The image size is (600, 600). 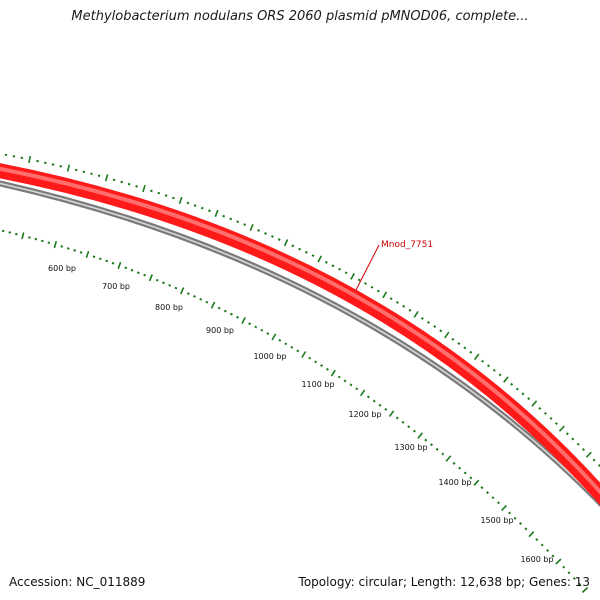 What do you see at coordinates (169, 307) in the screenshot?
I see `scale-label: 800 bp` at bounding box center [169, 307].